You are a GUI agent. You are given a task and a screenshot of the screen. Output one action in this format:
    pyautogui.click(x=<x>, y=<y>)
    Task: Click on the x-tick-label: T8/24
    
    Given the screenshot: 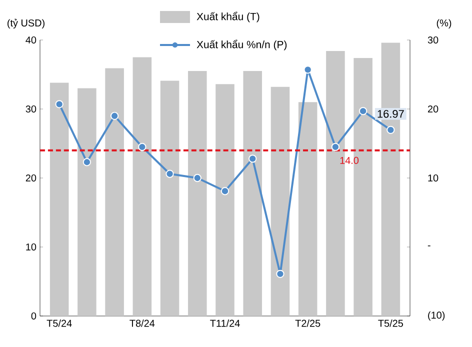 What is the action you would take?
    pyautogui.click(x=142, y=323)
    